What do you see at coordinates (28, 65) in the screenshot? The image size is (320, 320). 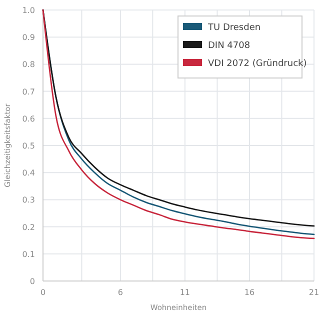 I see `y-tick-label: 0.8` at bounding box center [28, 65].